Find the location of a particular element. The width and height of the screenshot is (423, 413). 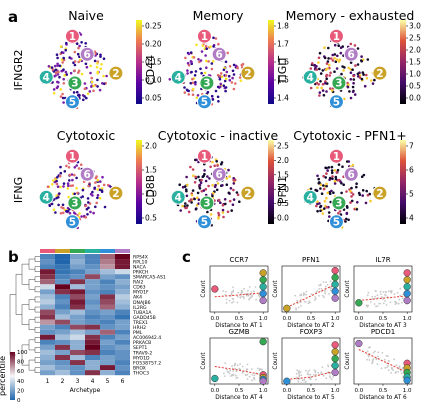

colorbar-tick-label: 2.5 is located at coordinates (283, 146).